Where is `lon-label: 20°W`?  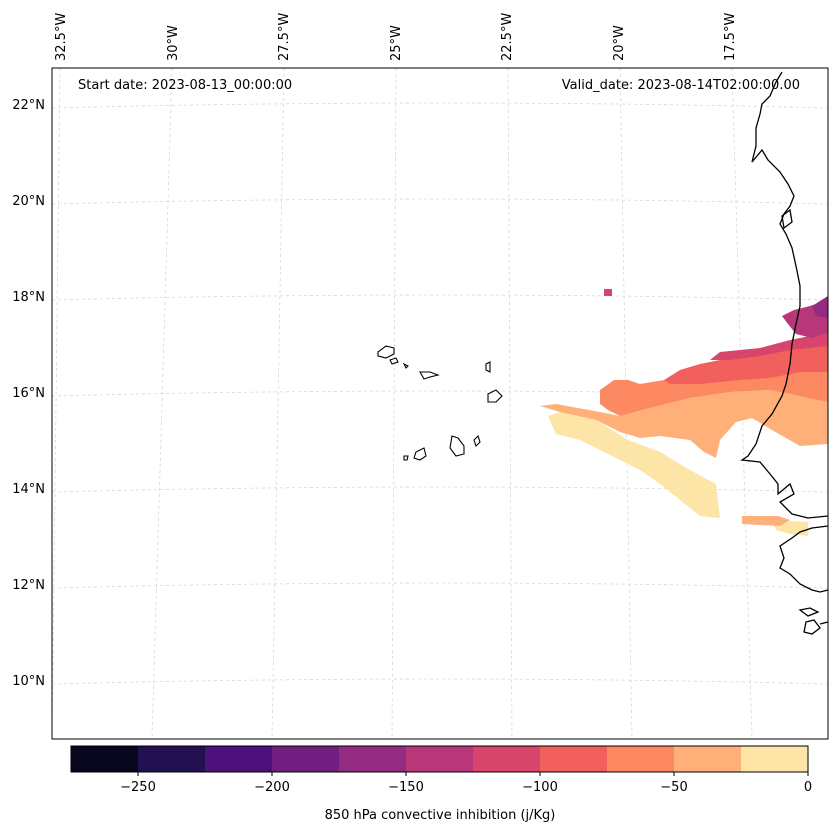 lon-label: 20°W is located at coordinates (619, 43).